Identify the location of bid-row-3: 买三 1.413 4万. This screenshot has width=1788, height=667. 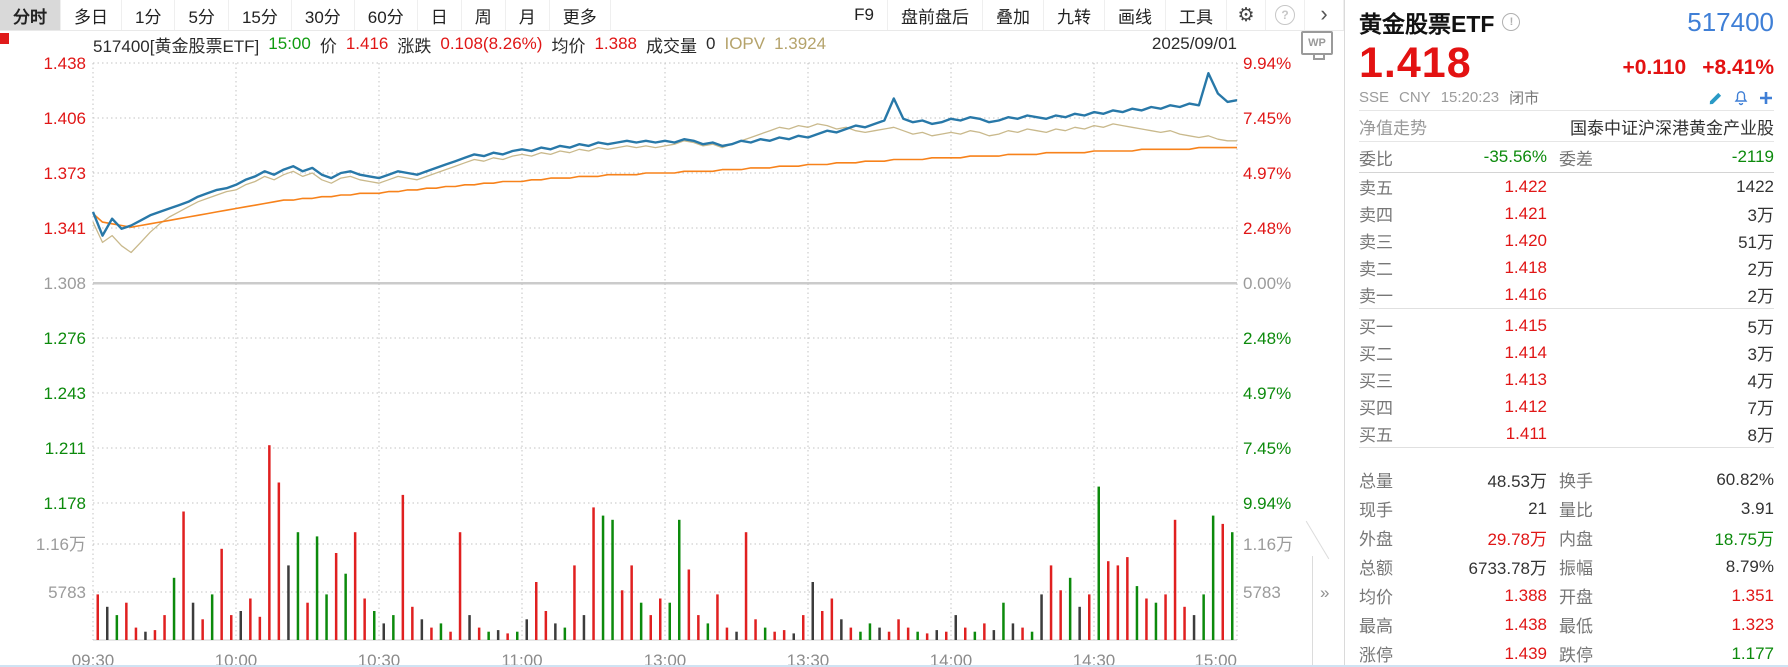
(1566, 379).